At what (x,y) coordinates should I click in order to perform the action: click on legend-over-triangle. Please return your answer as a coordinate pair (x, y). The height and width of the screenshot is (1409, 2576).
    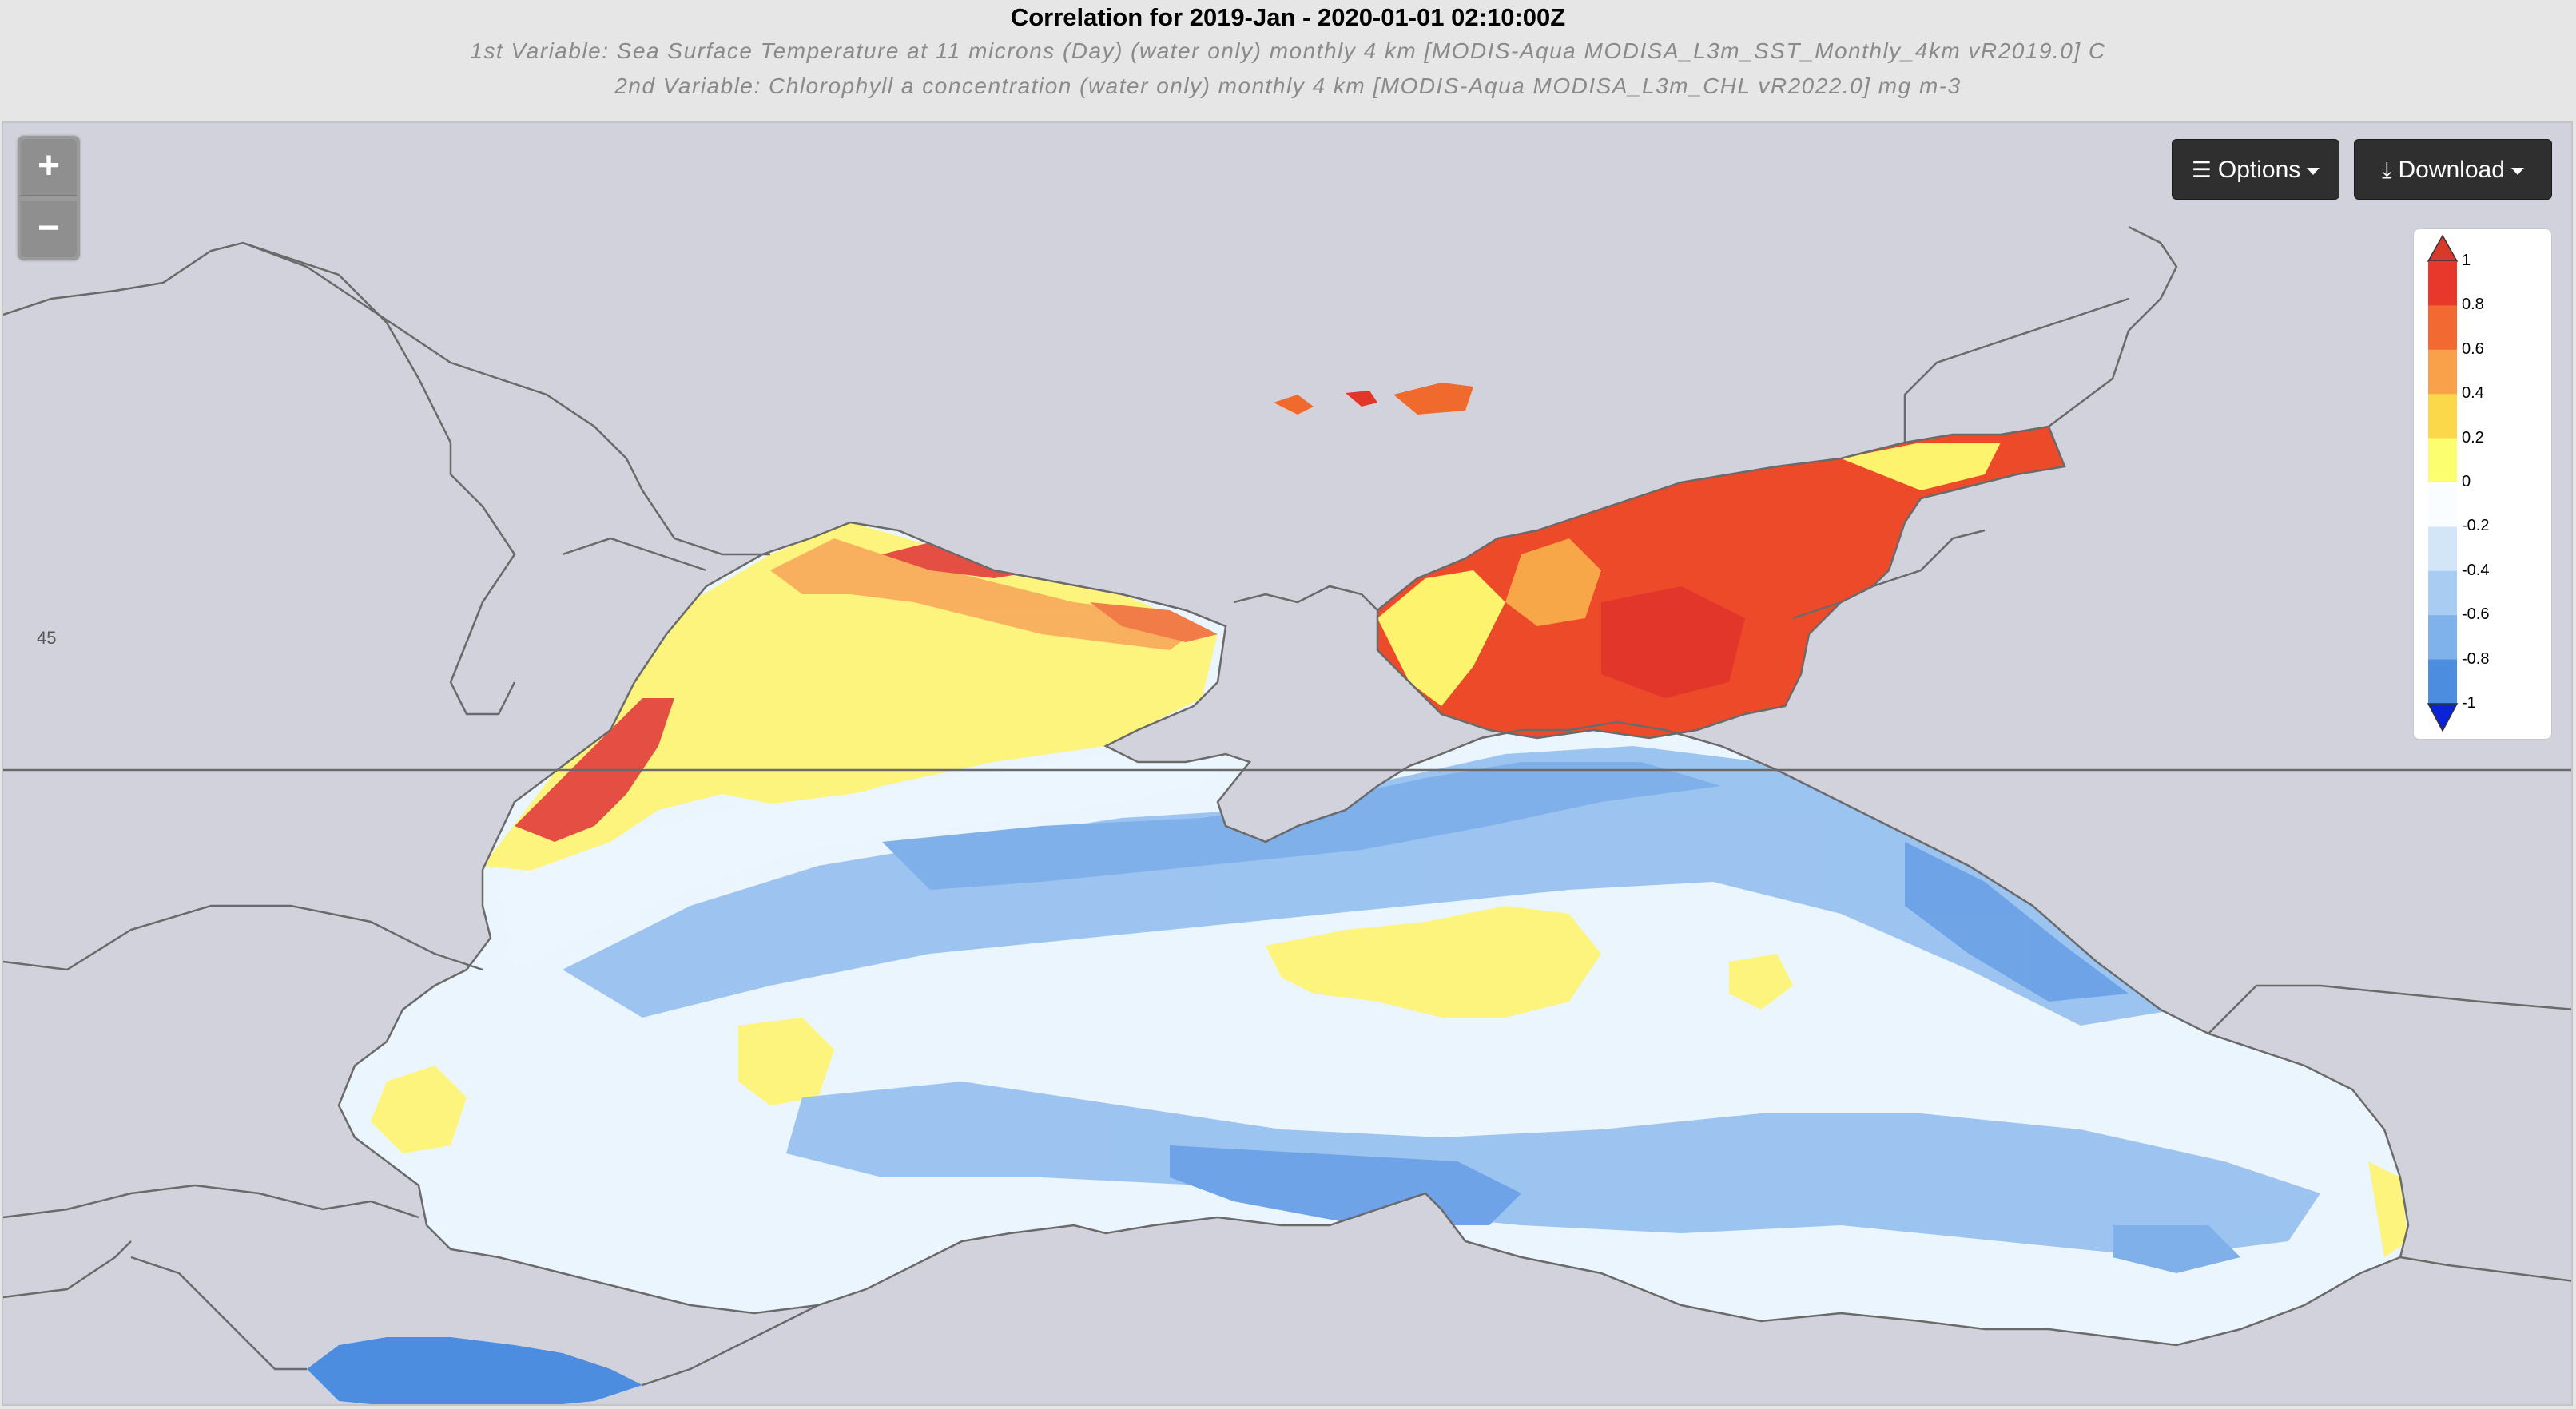
    Looking at the image, I should click on (2443, 248).